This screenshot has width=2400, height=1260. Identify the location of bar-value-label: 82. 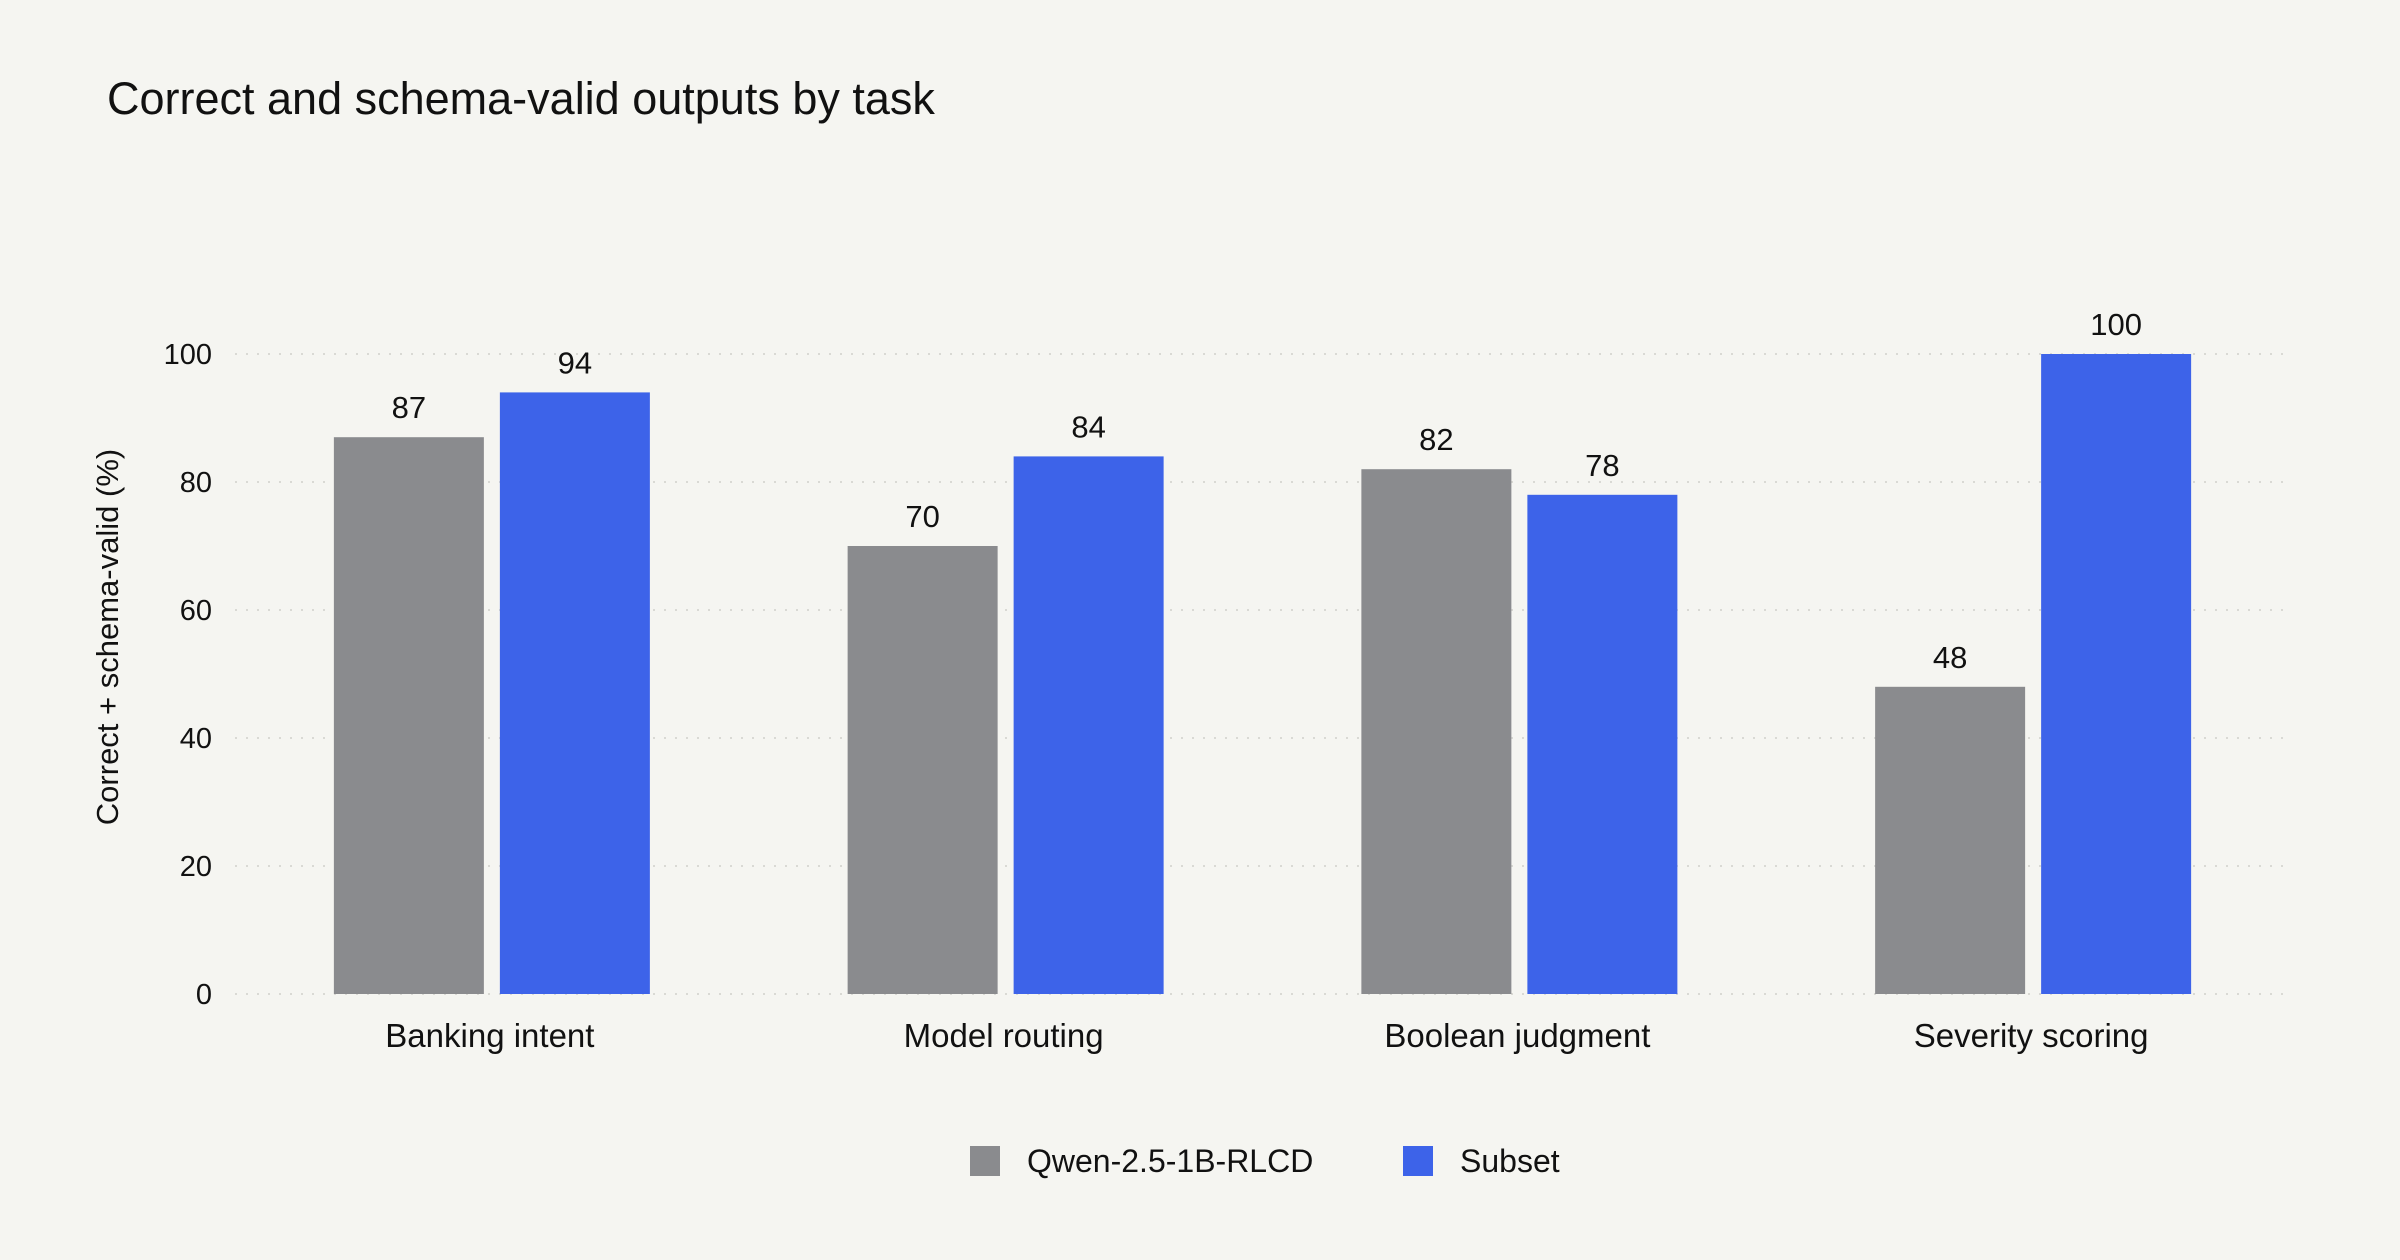
(1436, 439).